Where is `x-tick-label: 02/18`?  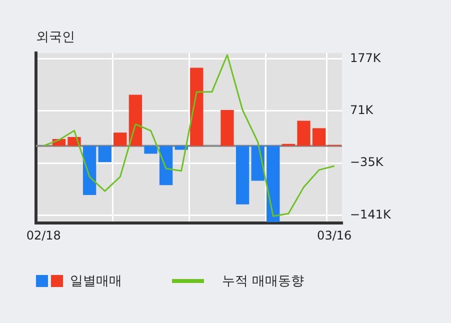 x-tick-label: 02/18 is located at coordinates (43, 235).